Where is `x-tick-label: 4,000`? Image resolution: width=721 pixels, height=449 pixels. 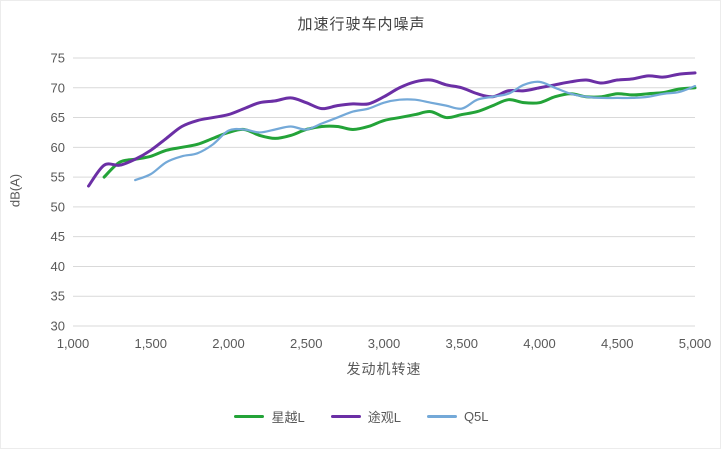 x-tick-label: 4,000 is located at coordinates (539, 343).